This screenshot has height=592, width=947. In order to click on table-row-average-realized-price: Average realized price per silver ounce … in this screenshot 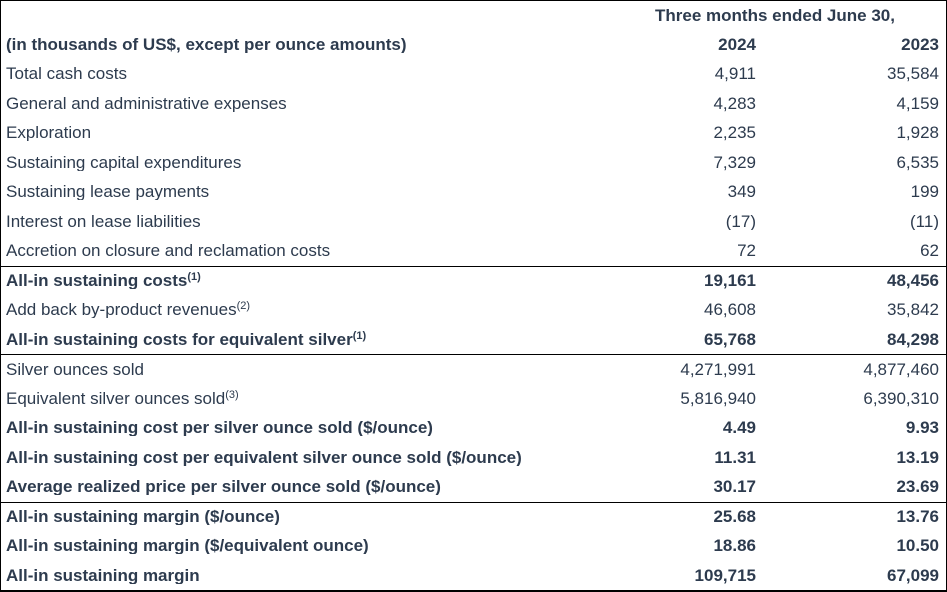, I will do `click(473, 487)`.